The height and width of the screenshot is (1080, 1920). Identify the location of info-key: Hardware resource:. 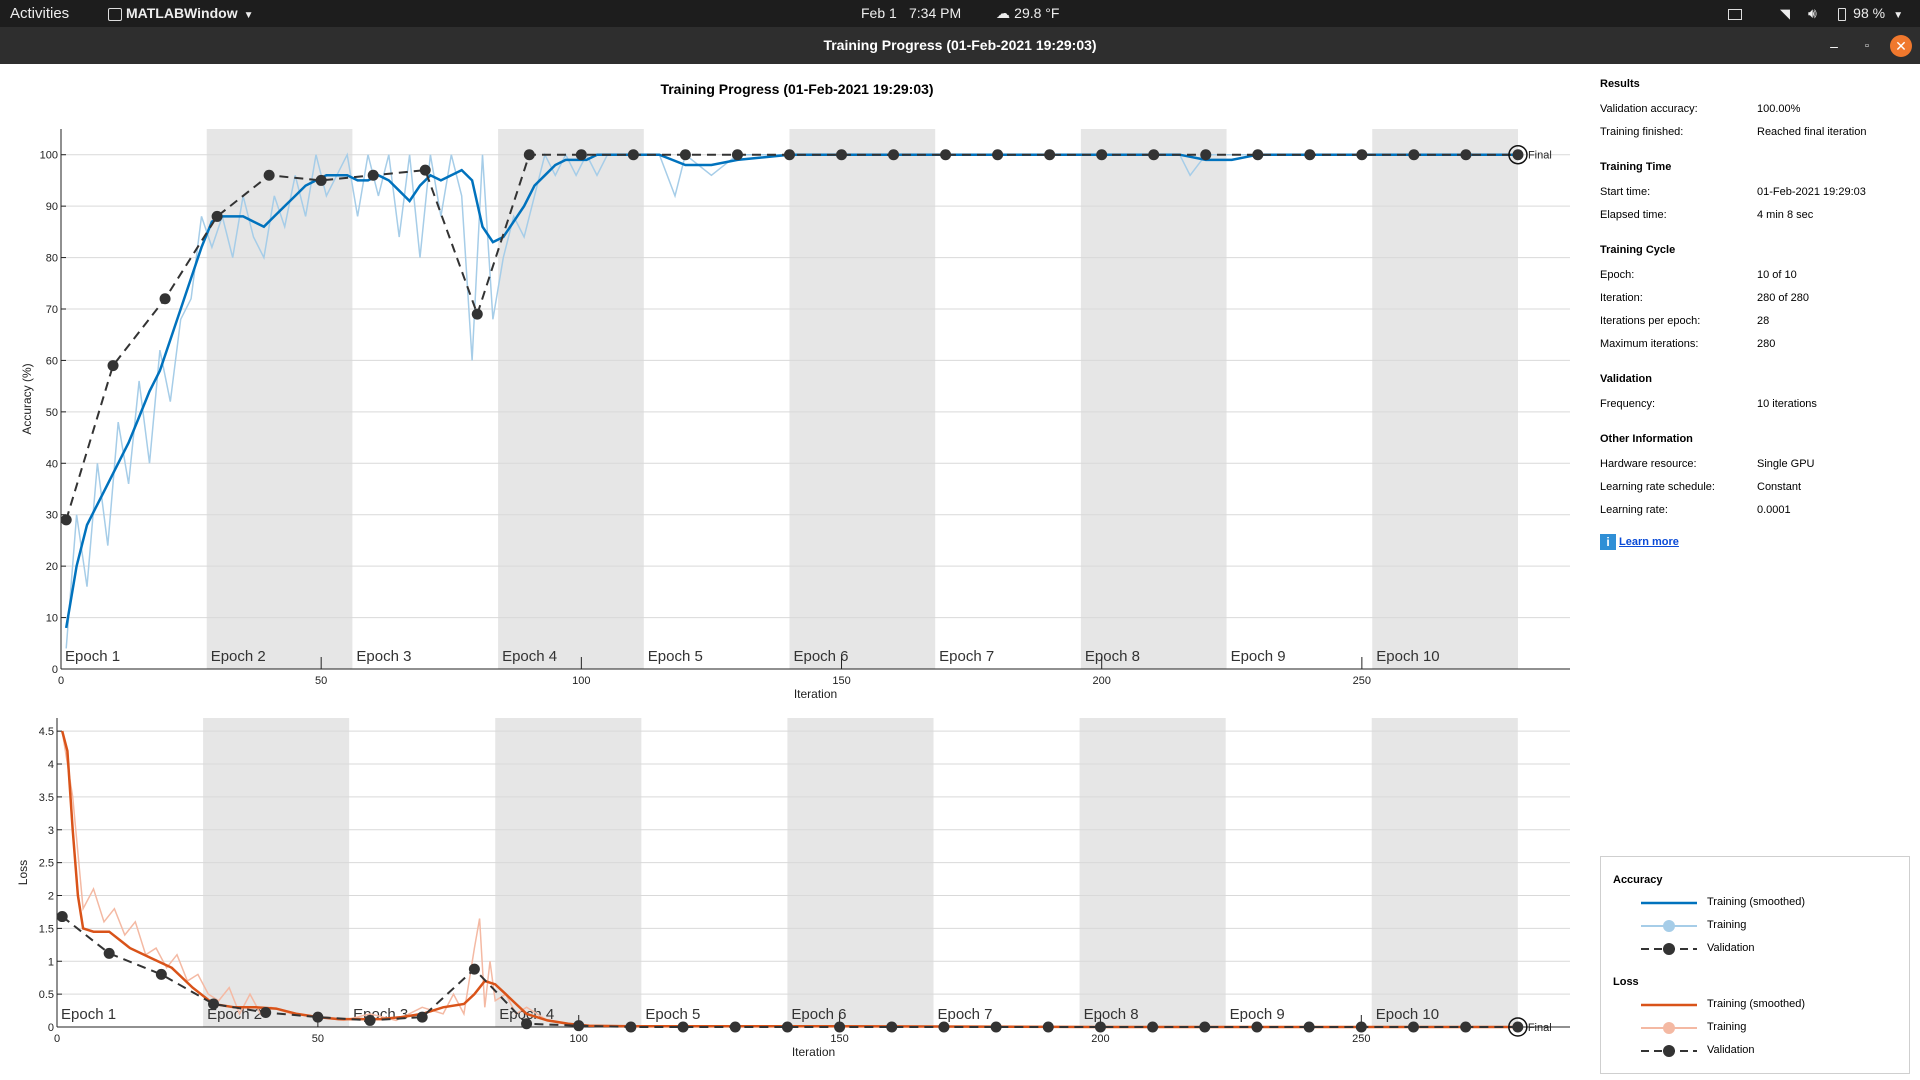
(1648, 464).